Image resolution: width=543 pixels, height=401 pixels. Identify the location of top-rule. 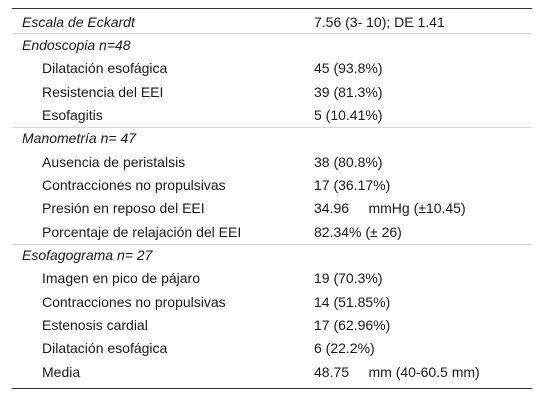
(272, 8).